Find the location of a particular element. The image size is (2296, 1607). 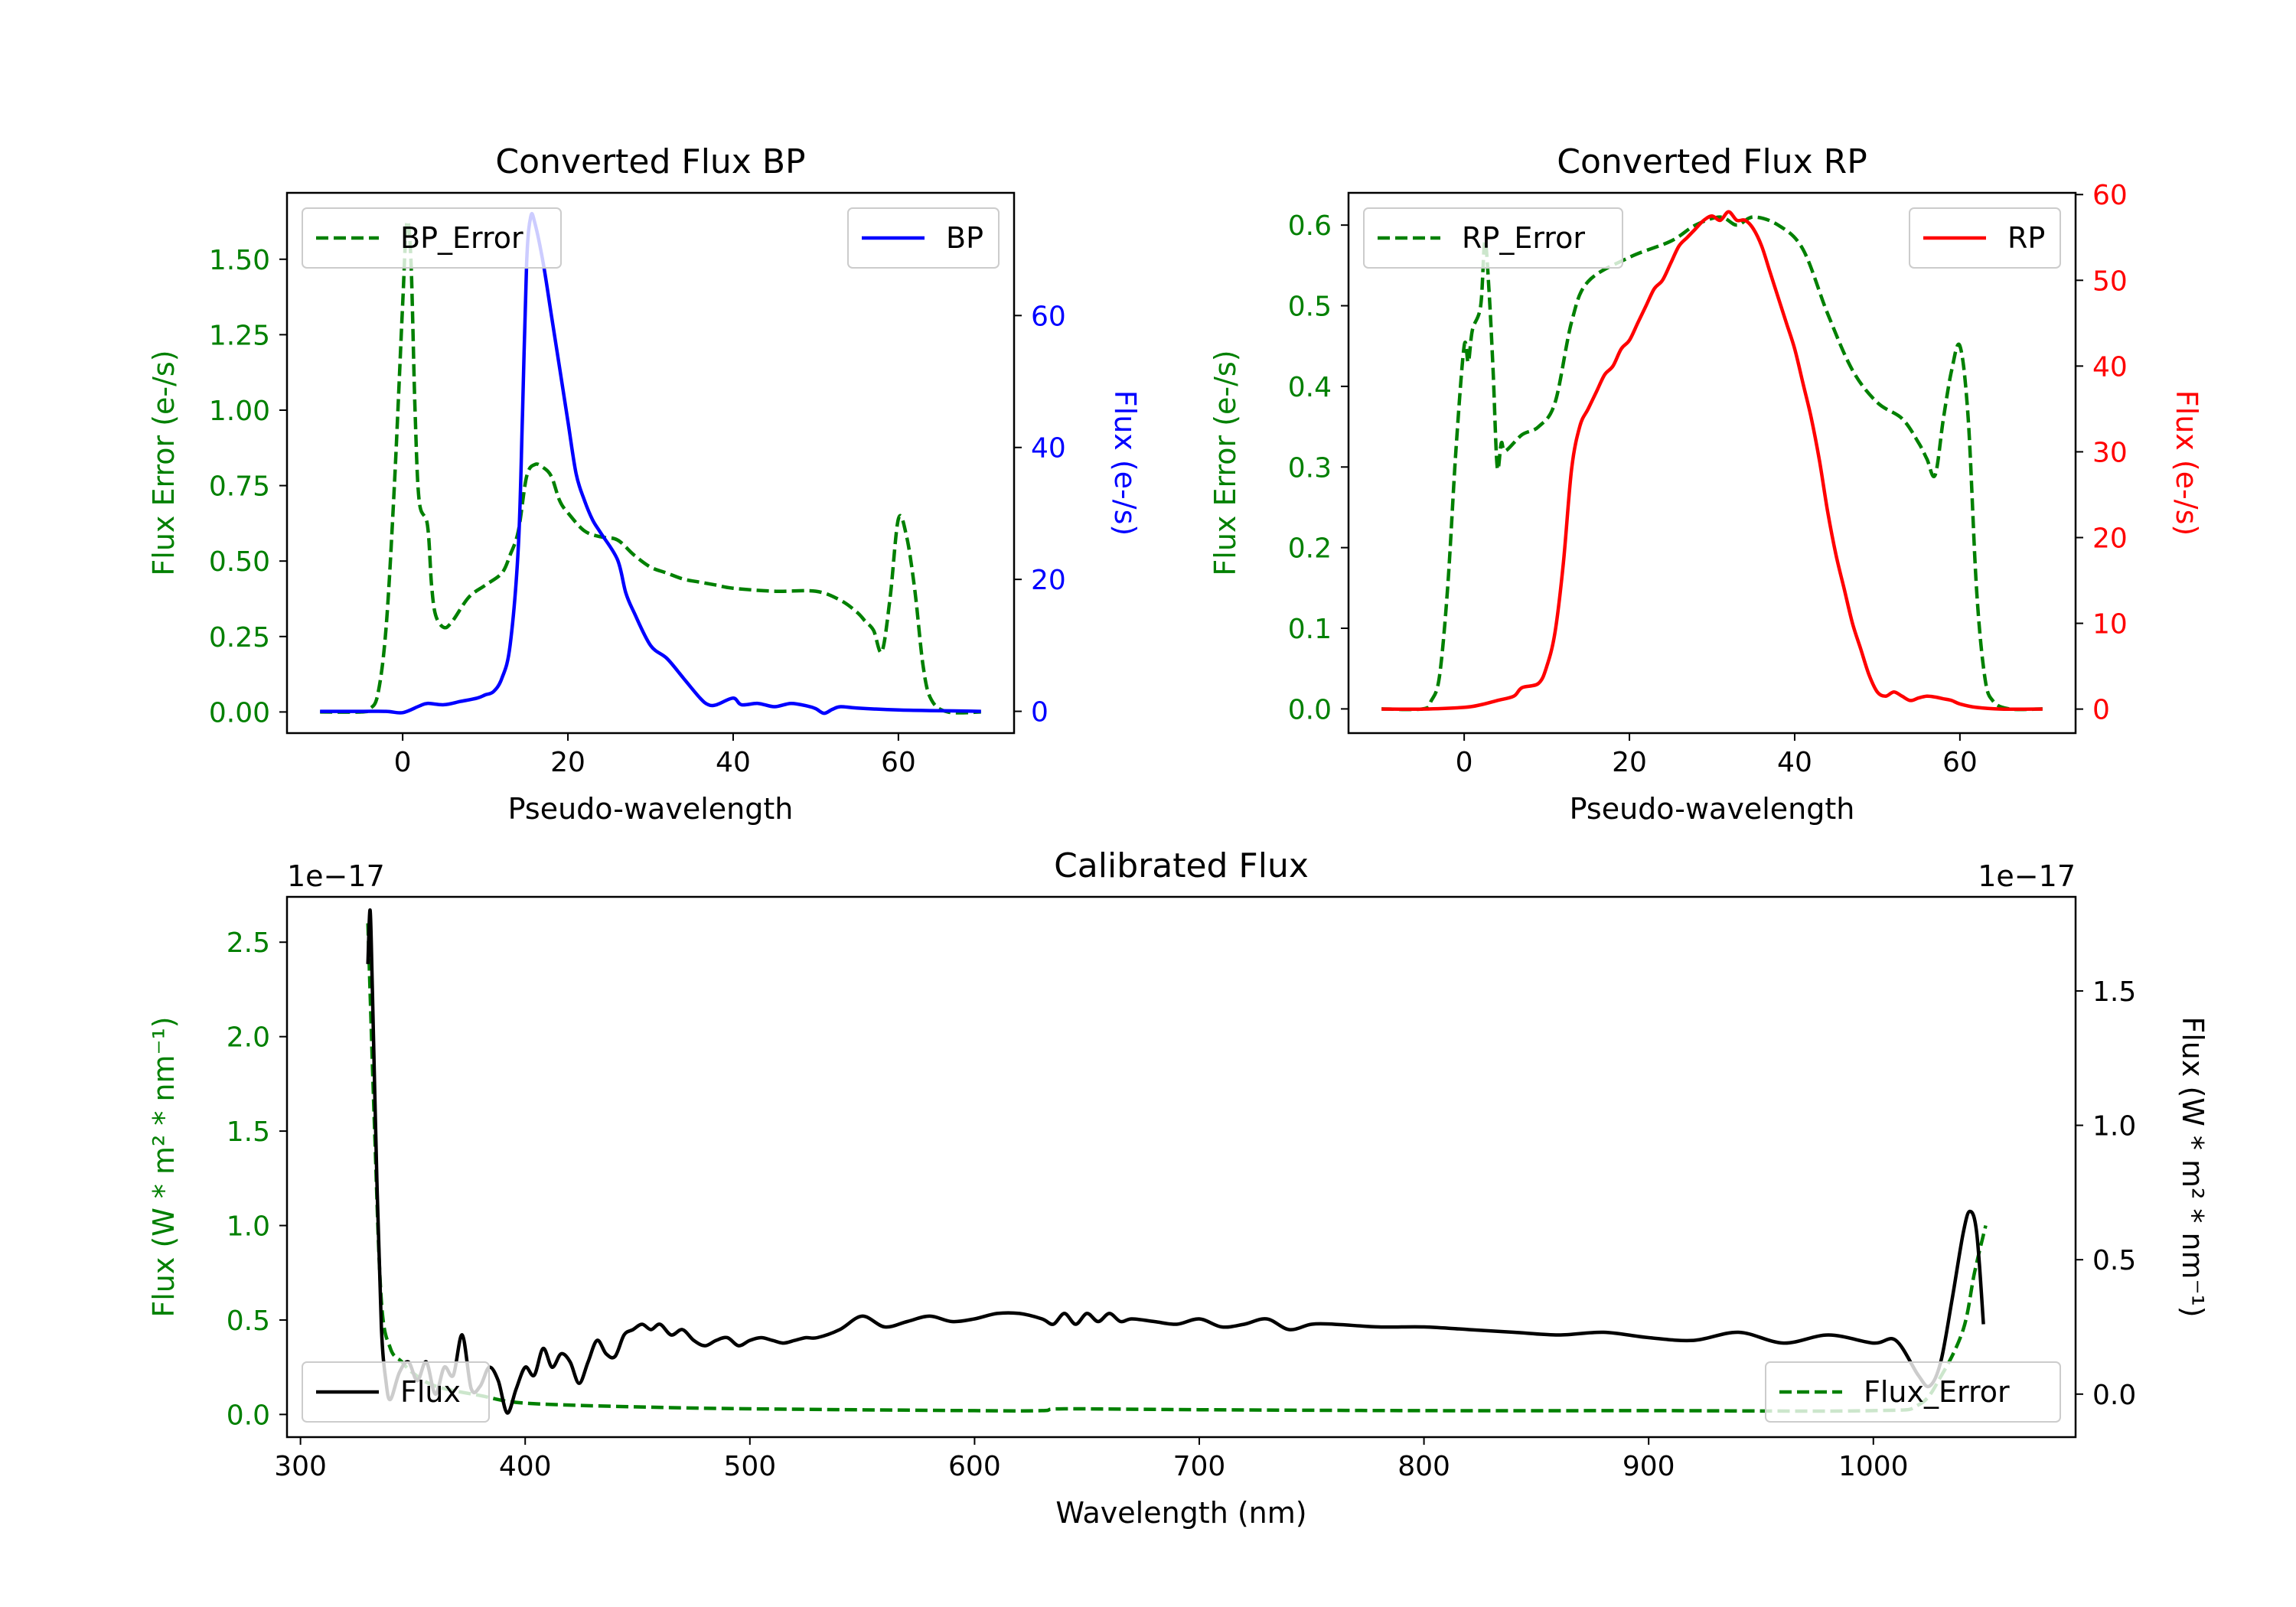

bp-left-tick-label: 0.25 is located at coordinates (239, 638).